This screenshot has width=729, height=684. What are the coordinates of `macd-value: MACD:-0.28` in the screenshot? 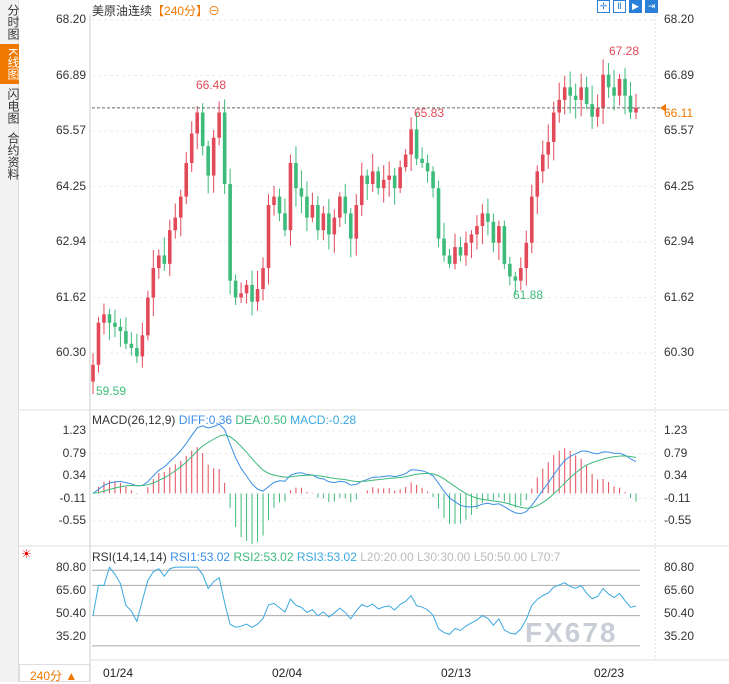 It's located at (323, 420).